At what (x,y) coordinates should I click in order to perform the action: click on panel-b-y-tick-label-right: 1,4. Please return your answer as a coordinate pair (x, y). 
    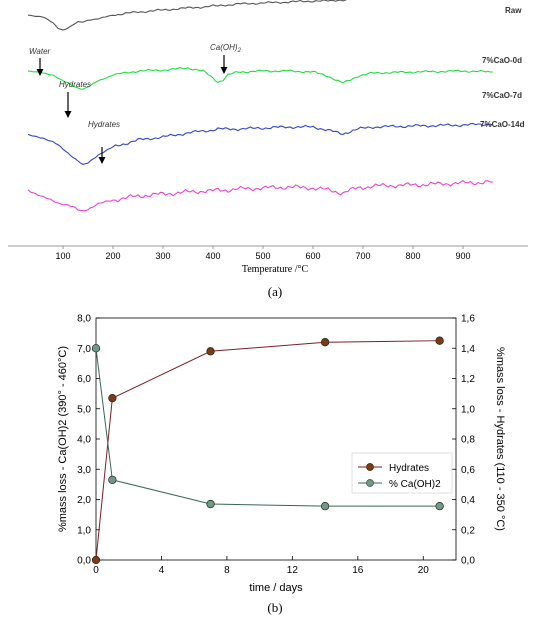
    Looking at the image, I should click on (468, 349).